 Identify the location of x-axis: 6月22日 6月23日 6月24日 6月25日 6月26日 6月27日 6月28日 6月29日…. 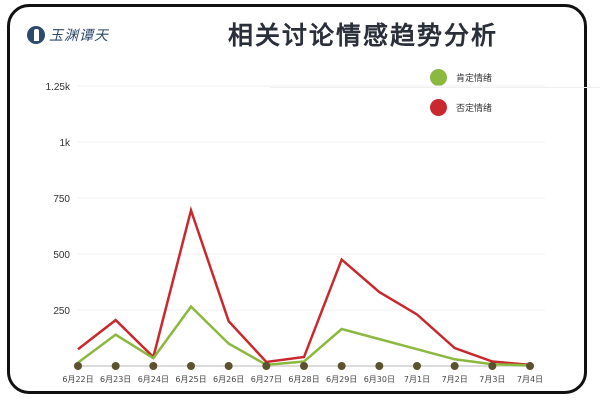
(302, 373).